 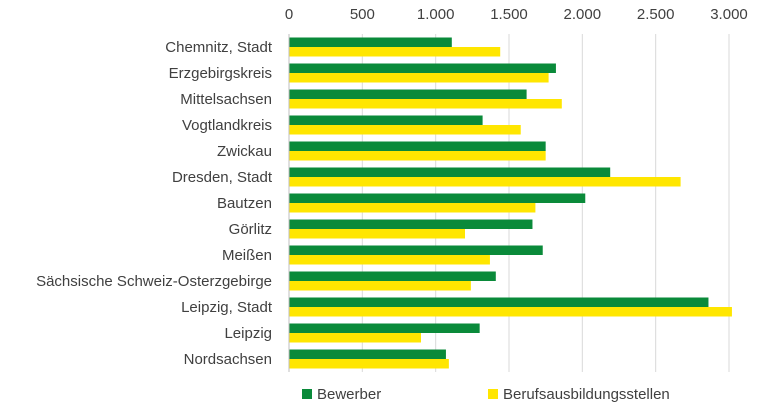 I want to click on x-tick-label: 1.500, so click(x=509, y=14).